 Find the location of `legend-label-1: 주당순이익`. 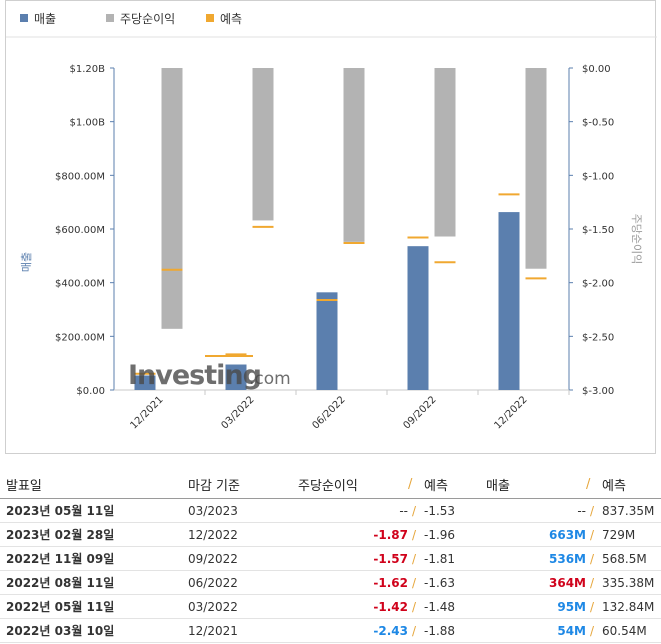

legend-label-1: 주당순이익 is located at coordinates (147, 19).